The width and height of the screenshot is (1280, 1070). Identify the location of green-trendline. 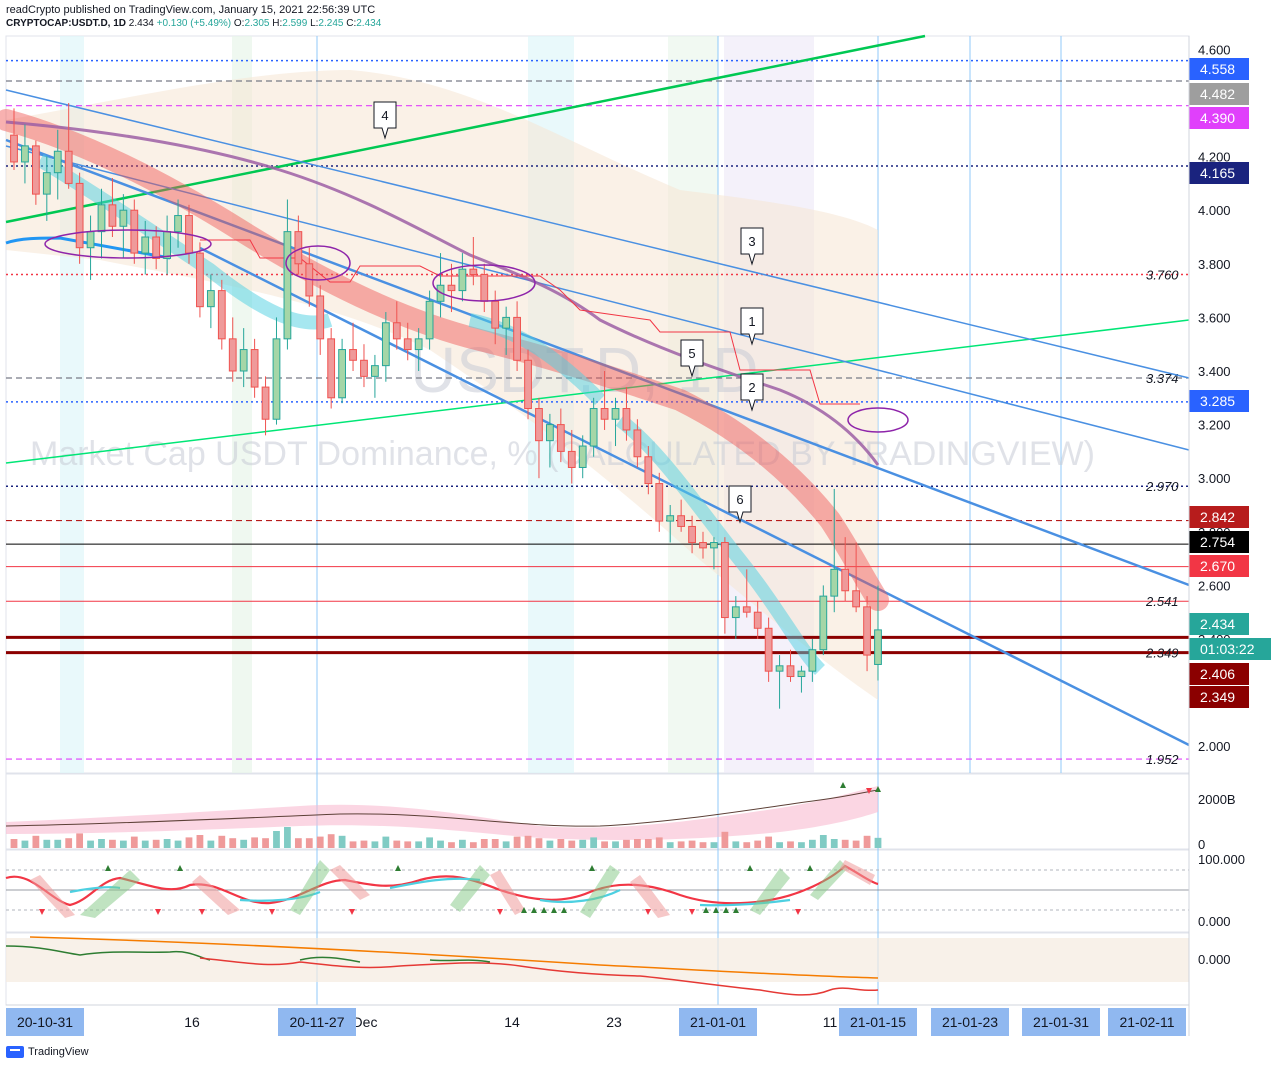
(465, 129).